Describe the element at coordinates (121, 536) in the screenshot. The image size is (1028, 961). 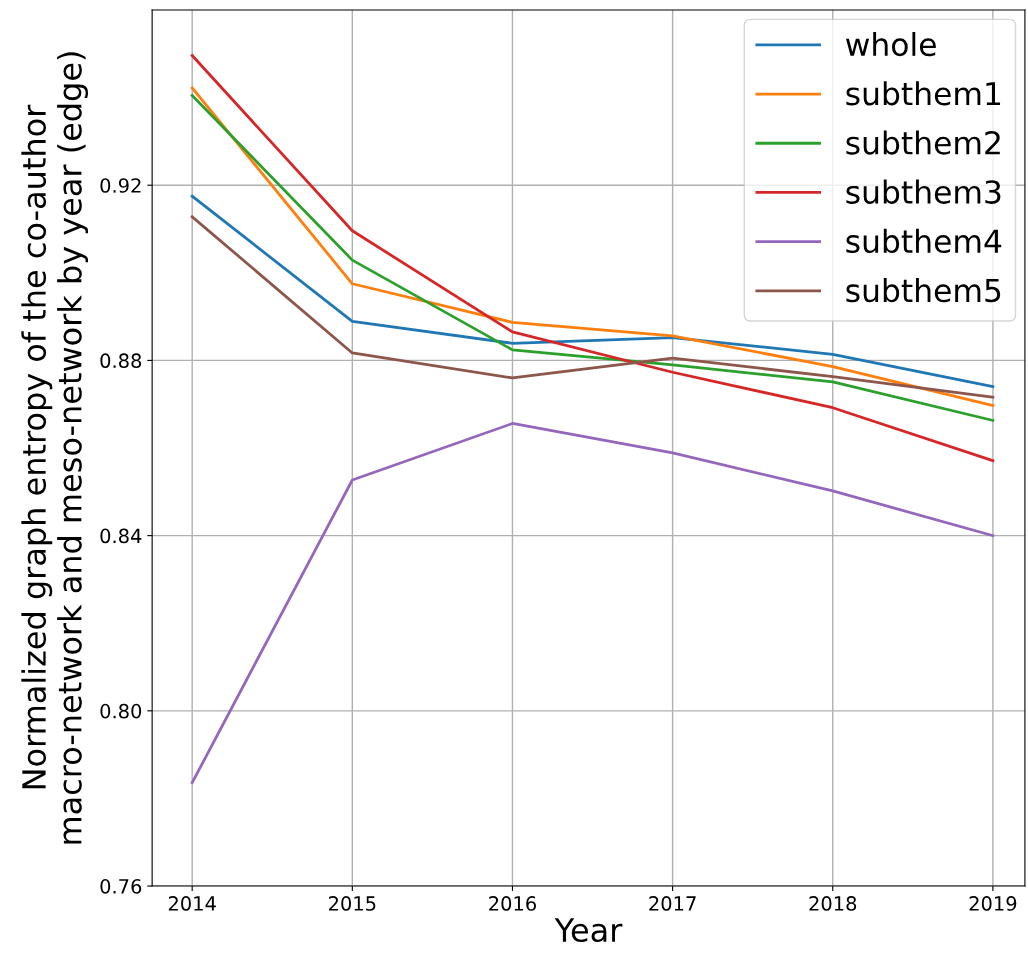
I see `y-tick-label: 0.84` at that location.